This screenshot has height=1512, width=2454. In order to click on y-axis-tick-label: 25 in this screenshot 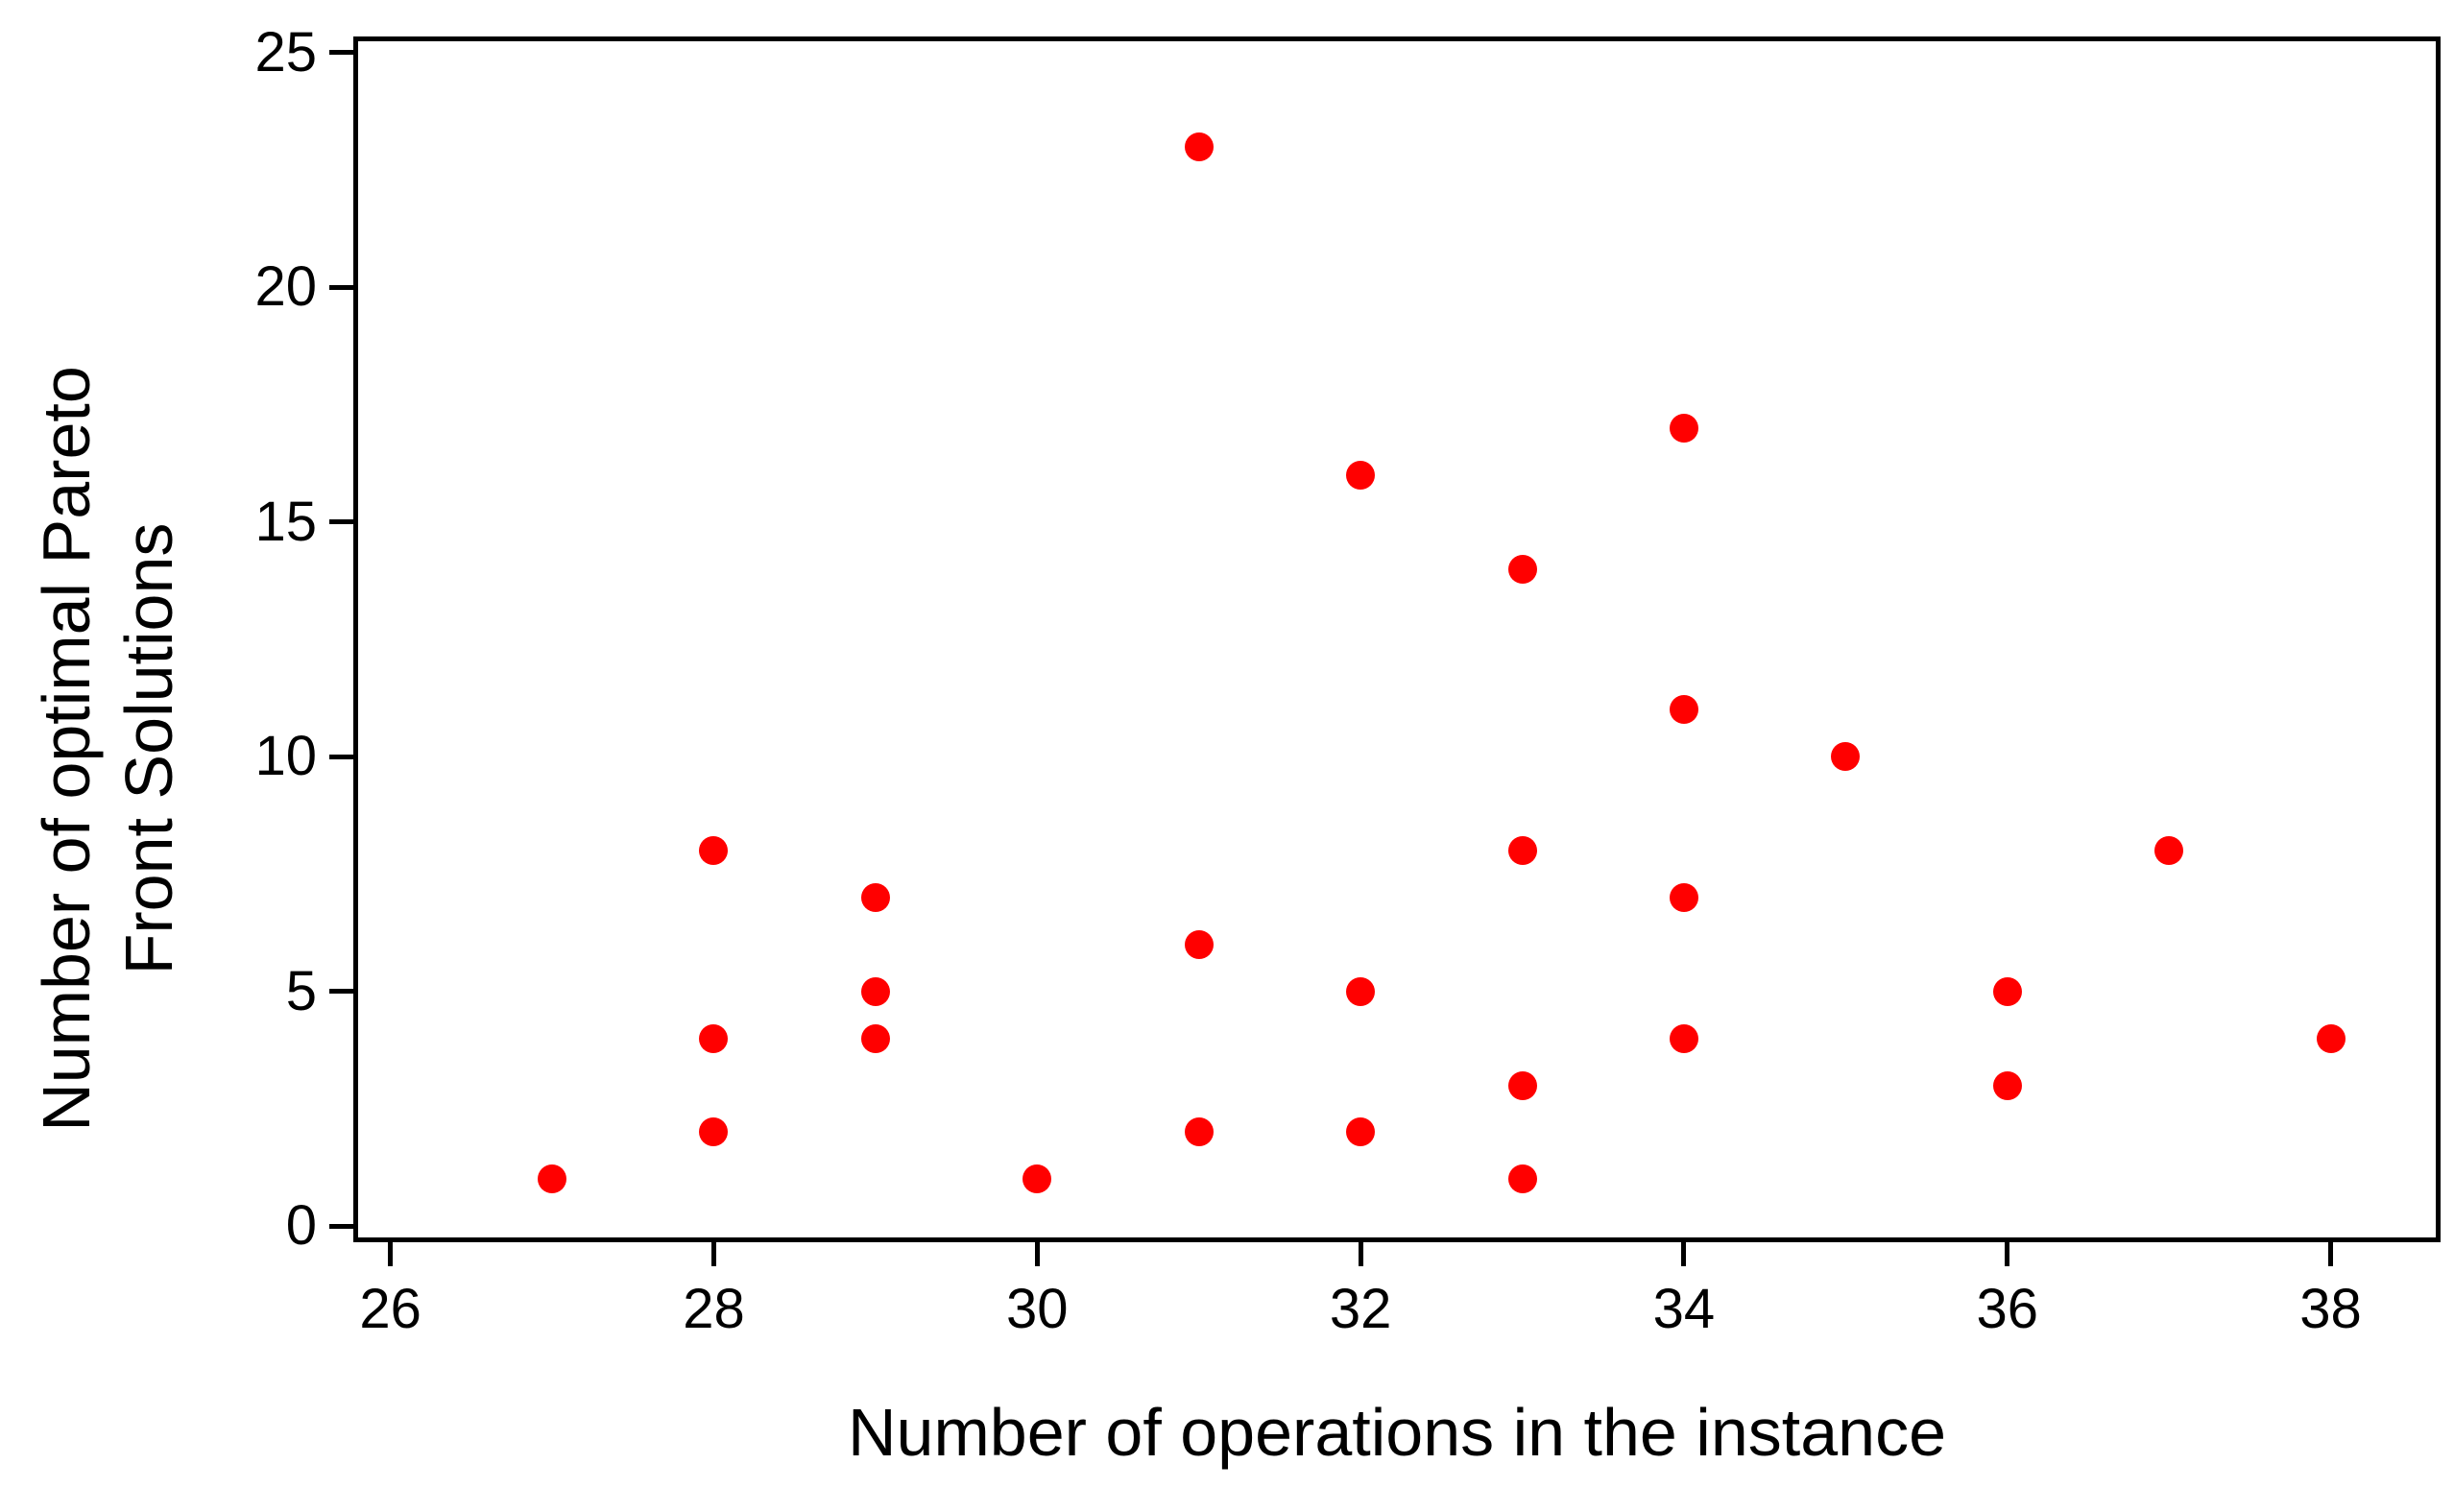, I will do `click(285, 52)`.